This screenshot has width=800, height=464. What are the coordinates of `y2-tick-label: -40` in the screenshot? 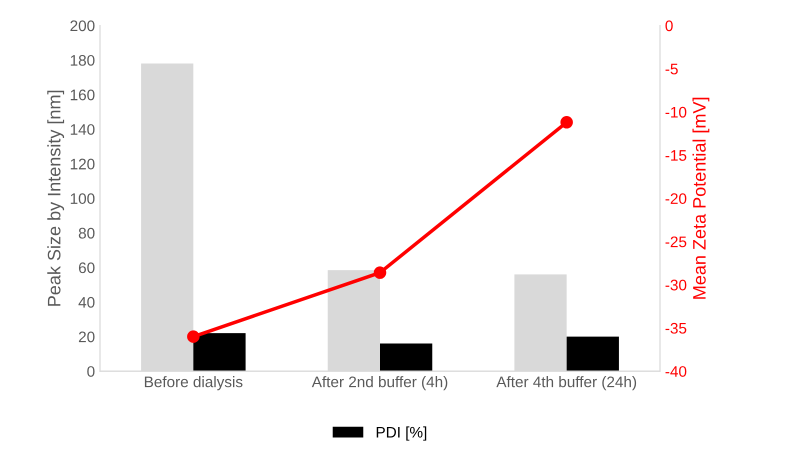 It's located at (676, 371).